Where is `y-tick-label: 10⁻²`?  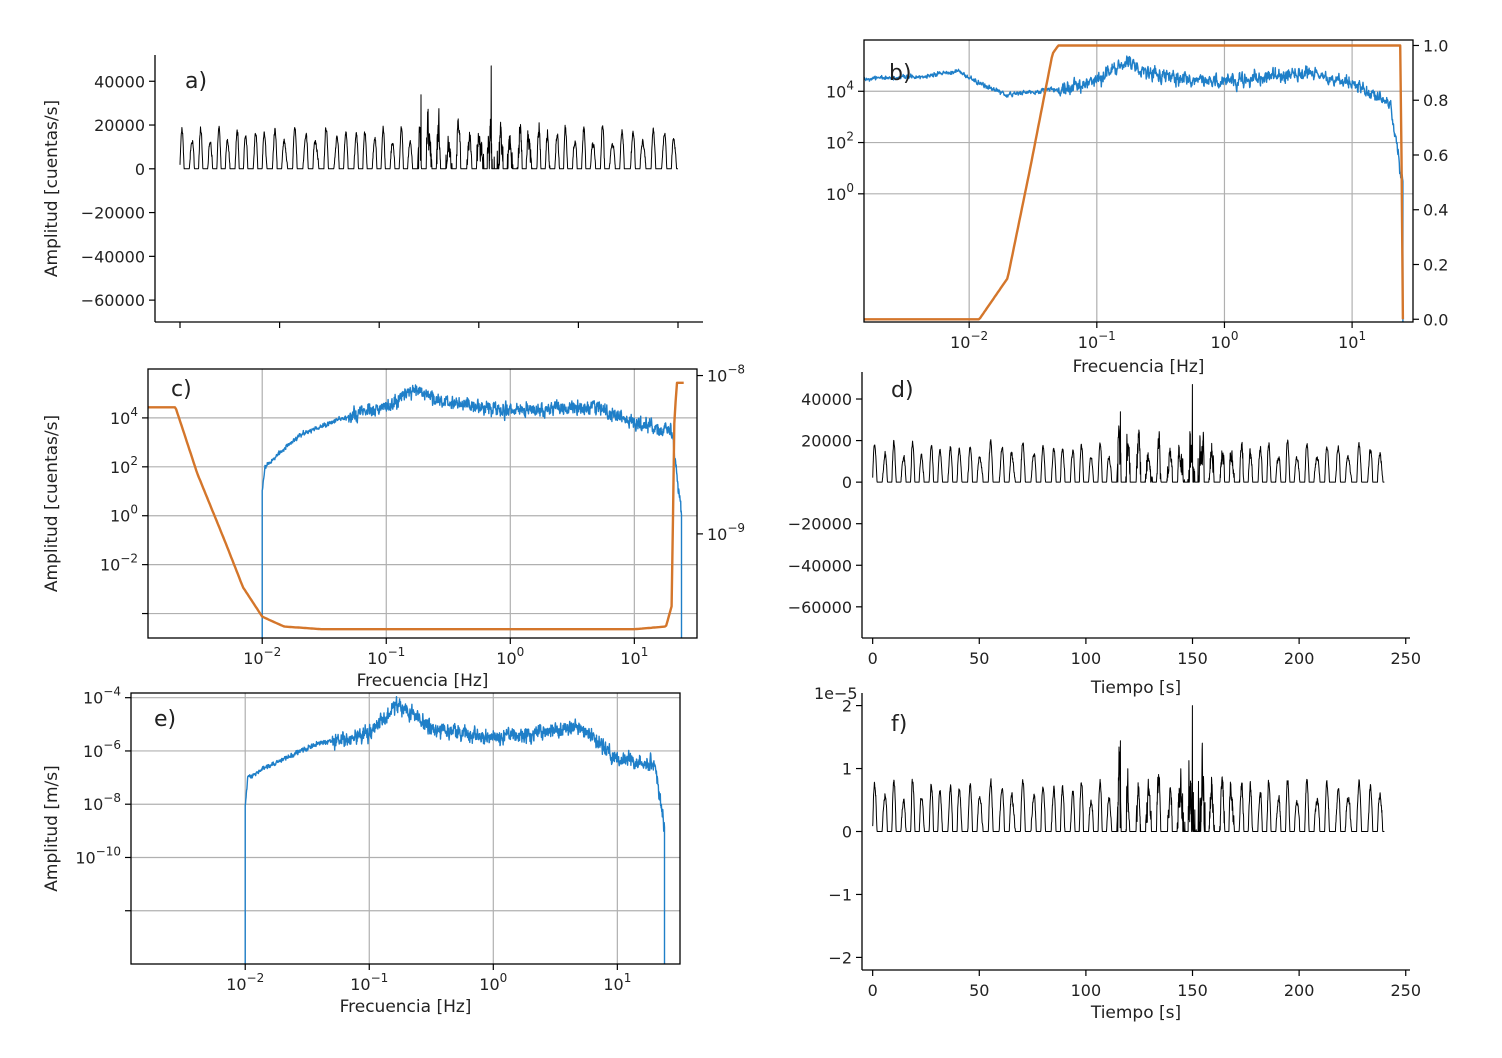
y-tick-label: 10⁻² is located at coordinates (119, 563).